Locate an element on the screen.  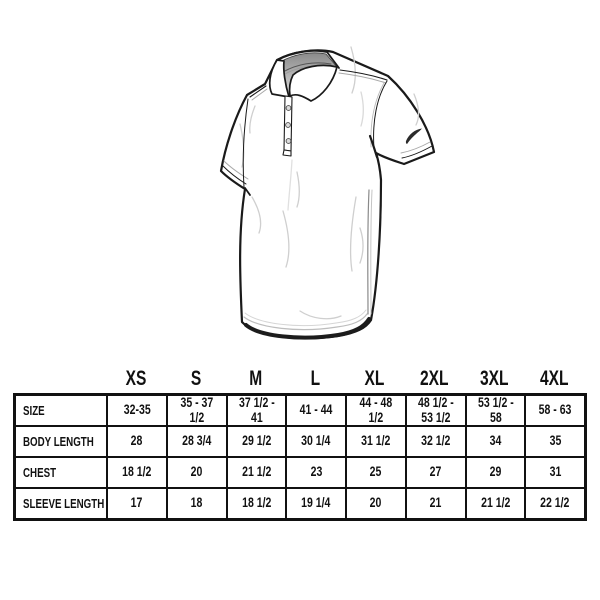
column-header-m: M is located at coordinates (255, 378).